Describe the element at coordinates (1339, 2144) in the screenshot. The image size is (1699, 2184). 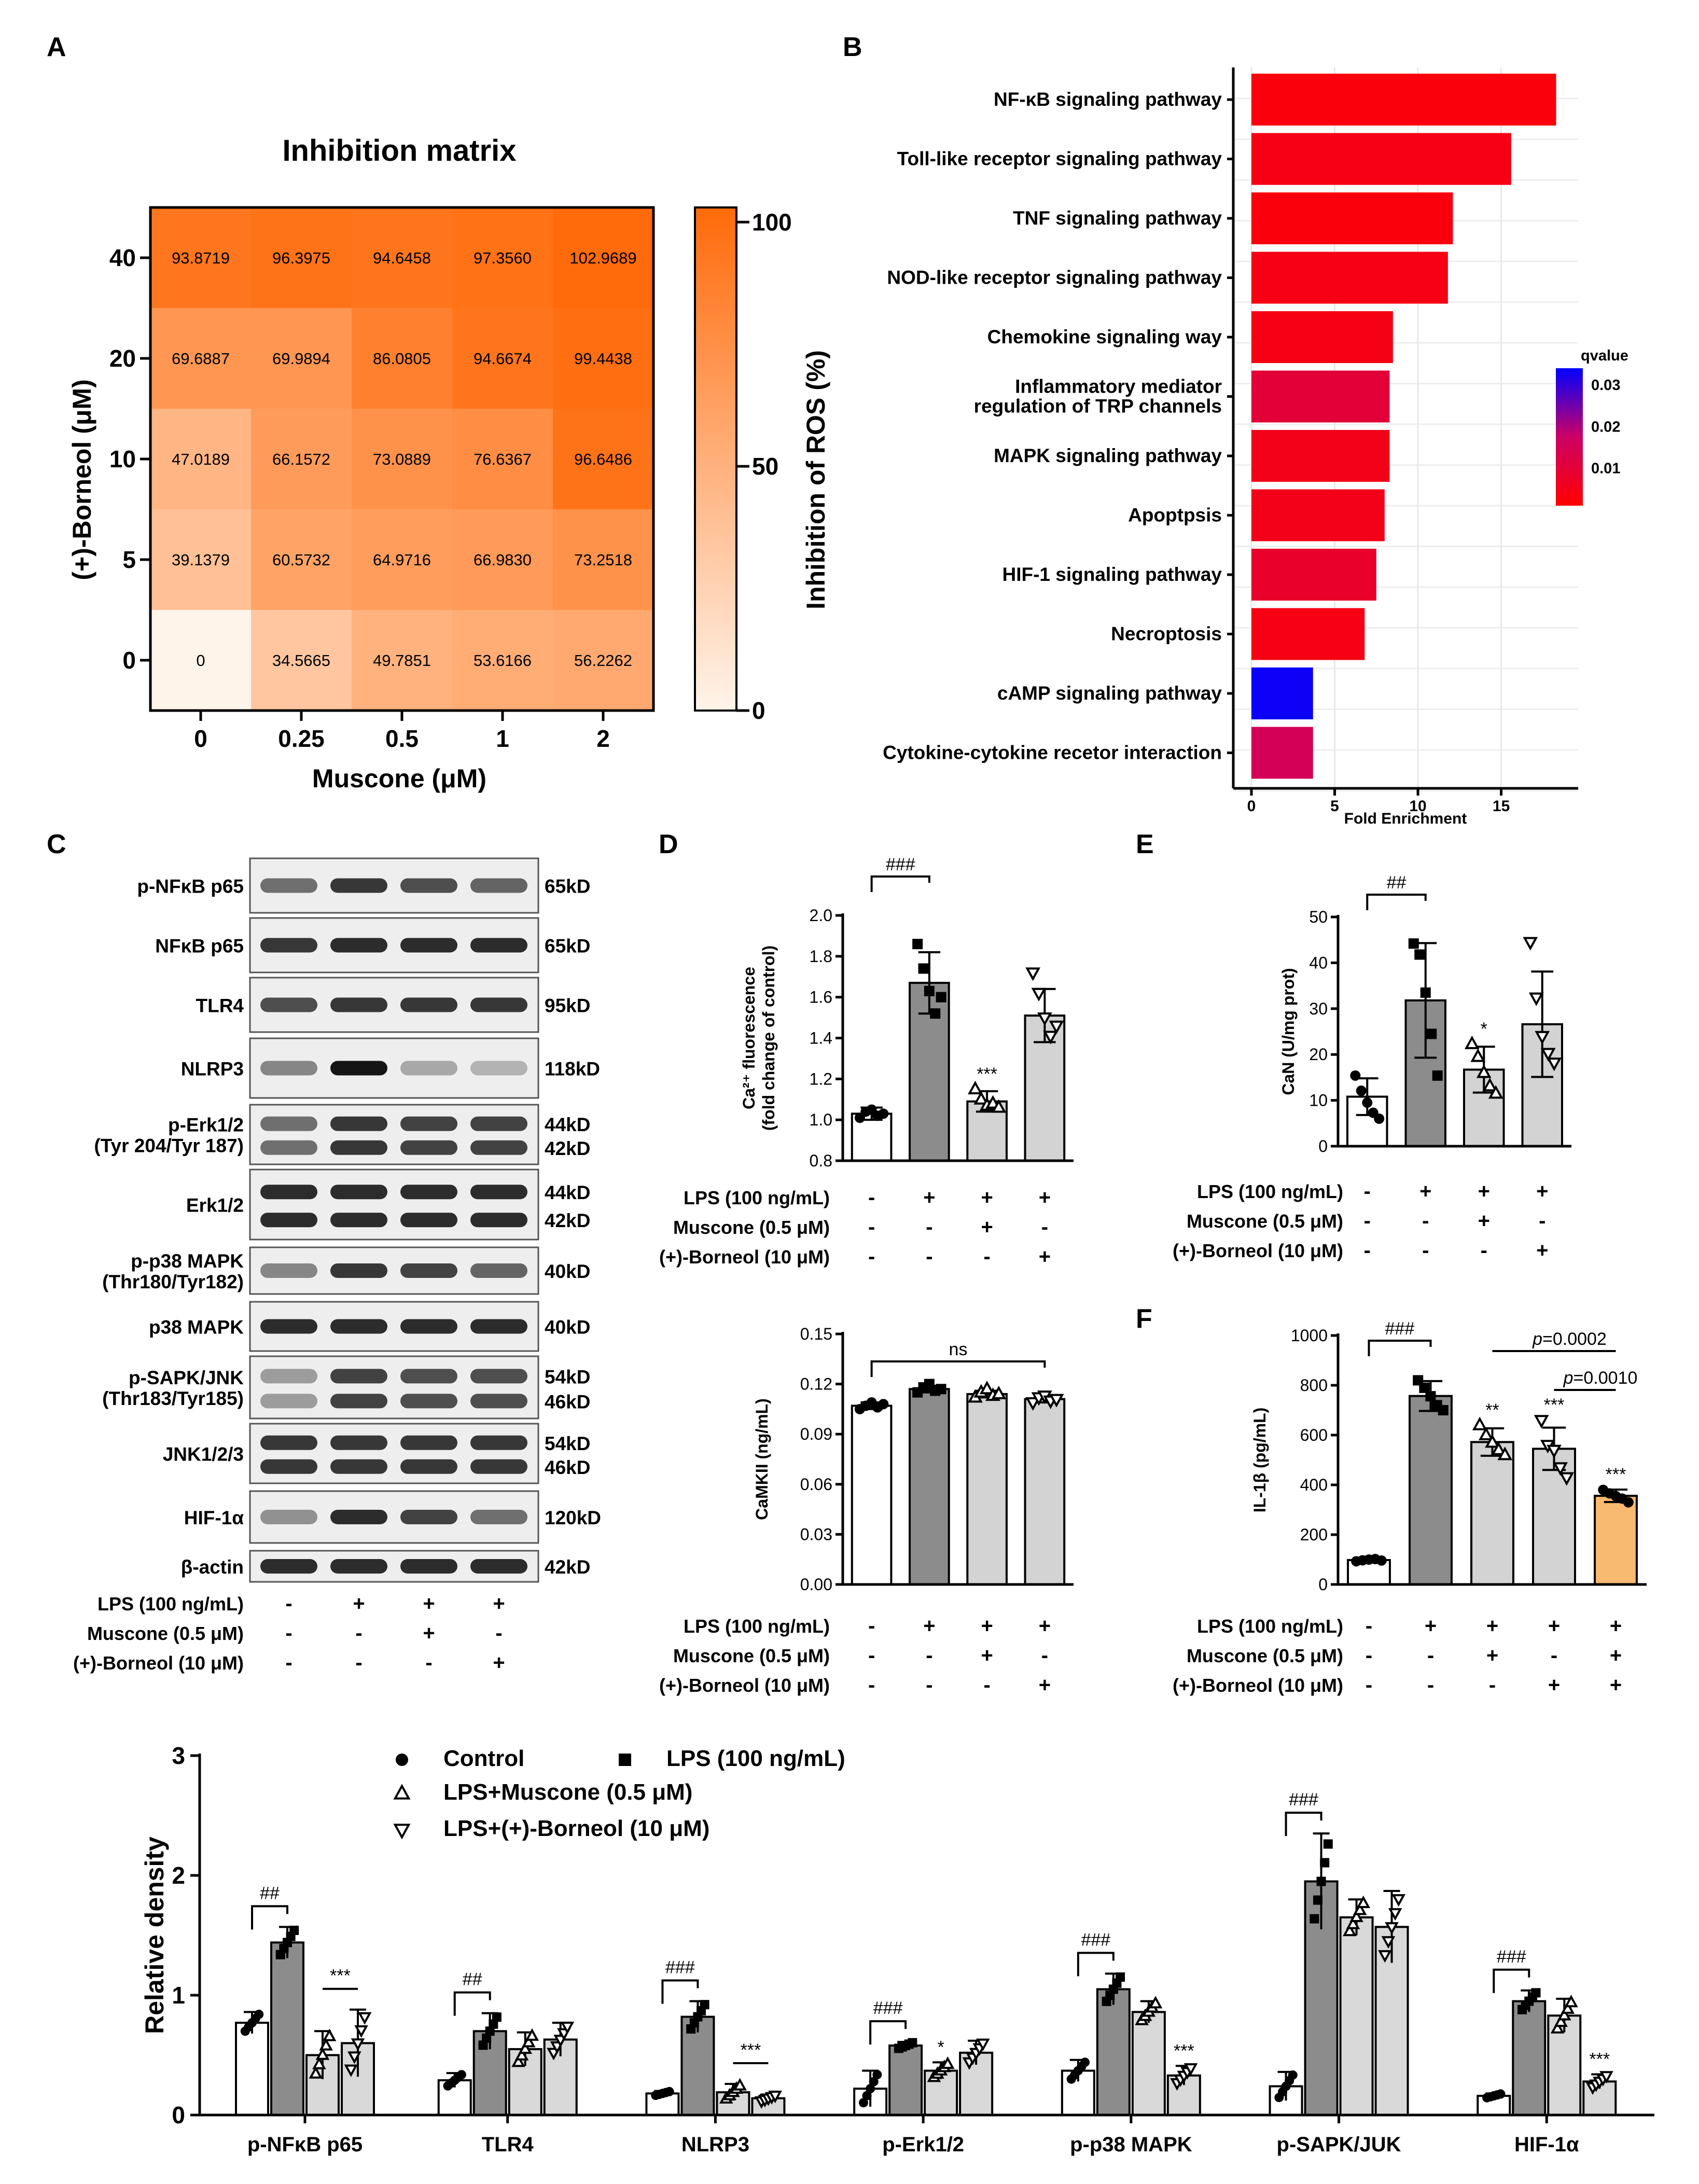
I see `density-category-label: p-SAPK/JUK` at that location.